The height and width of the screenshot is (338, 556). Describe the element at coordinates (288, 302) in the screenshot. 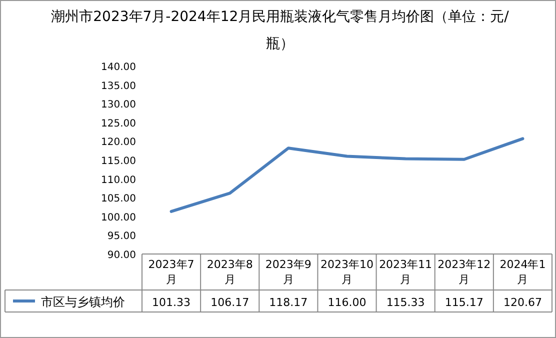

I see `data-label: 118.17` at that location.